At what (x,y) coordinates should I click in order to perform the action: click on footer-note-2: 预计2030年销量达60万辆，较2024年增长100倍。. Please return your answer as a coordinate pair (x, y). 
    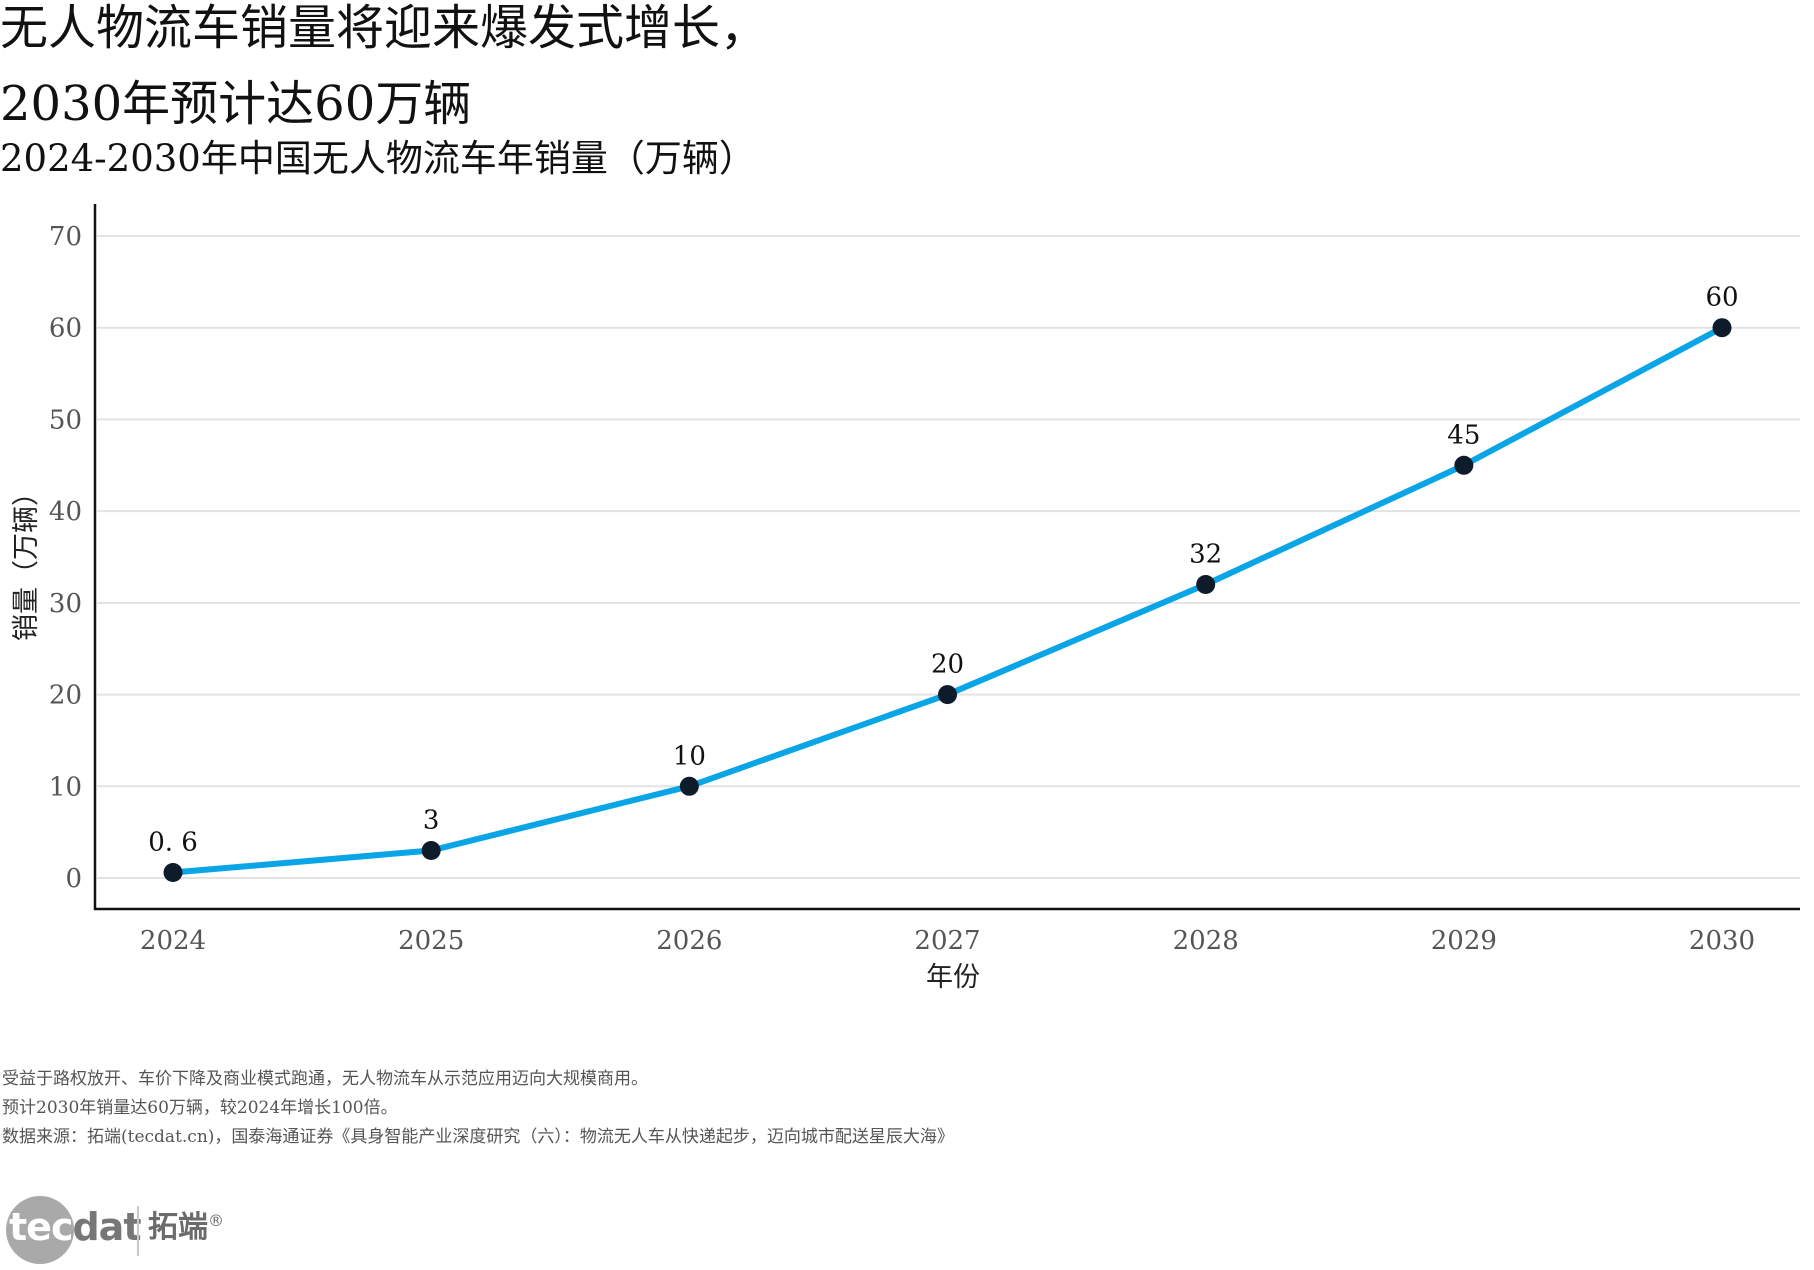
    Looking at the image, I should click on (200, 1108).